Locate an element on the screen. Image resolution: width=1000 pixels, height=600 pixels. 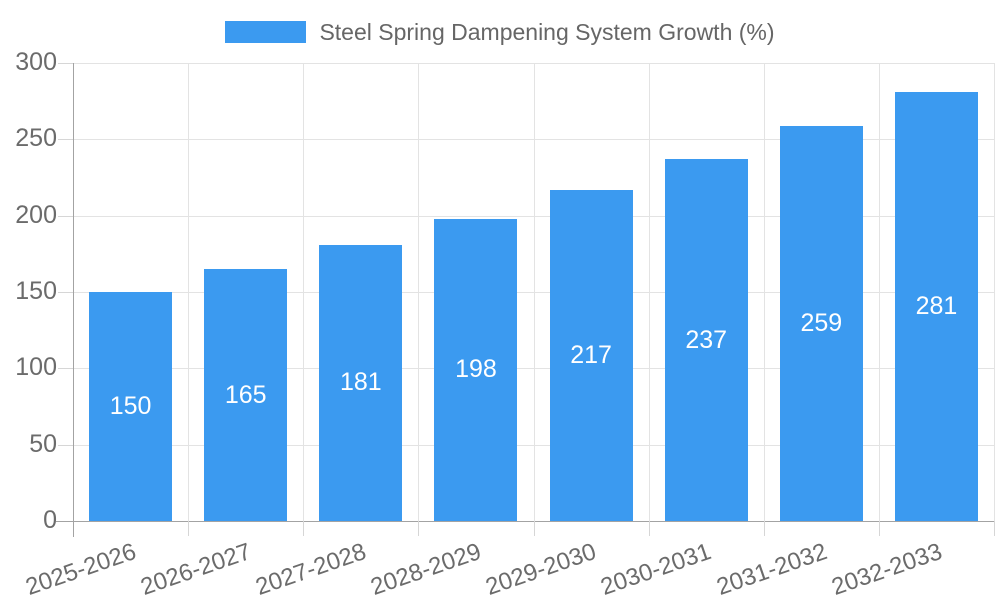
x-tick-label: 2025-2026 is located at coordinates (81, 569).